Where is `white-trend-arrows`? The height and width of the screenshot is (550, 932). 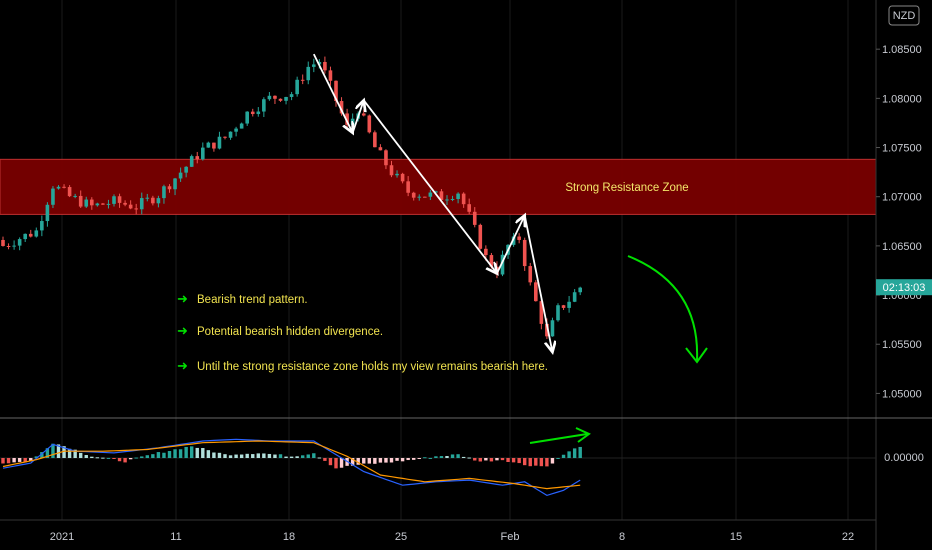
white-trend-arrows is located at coordinates (432, 202).